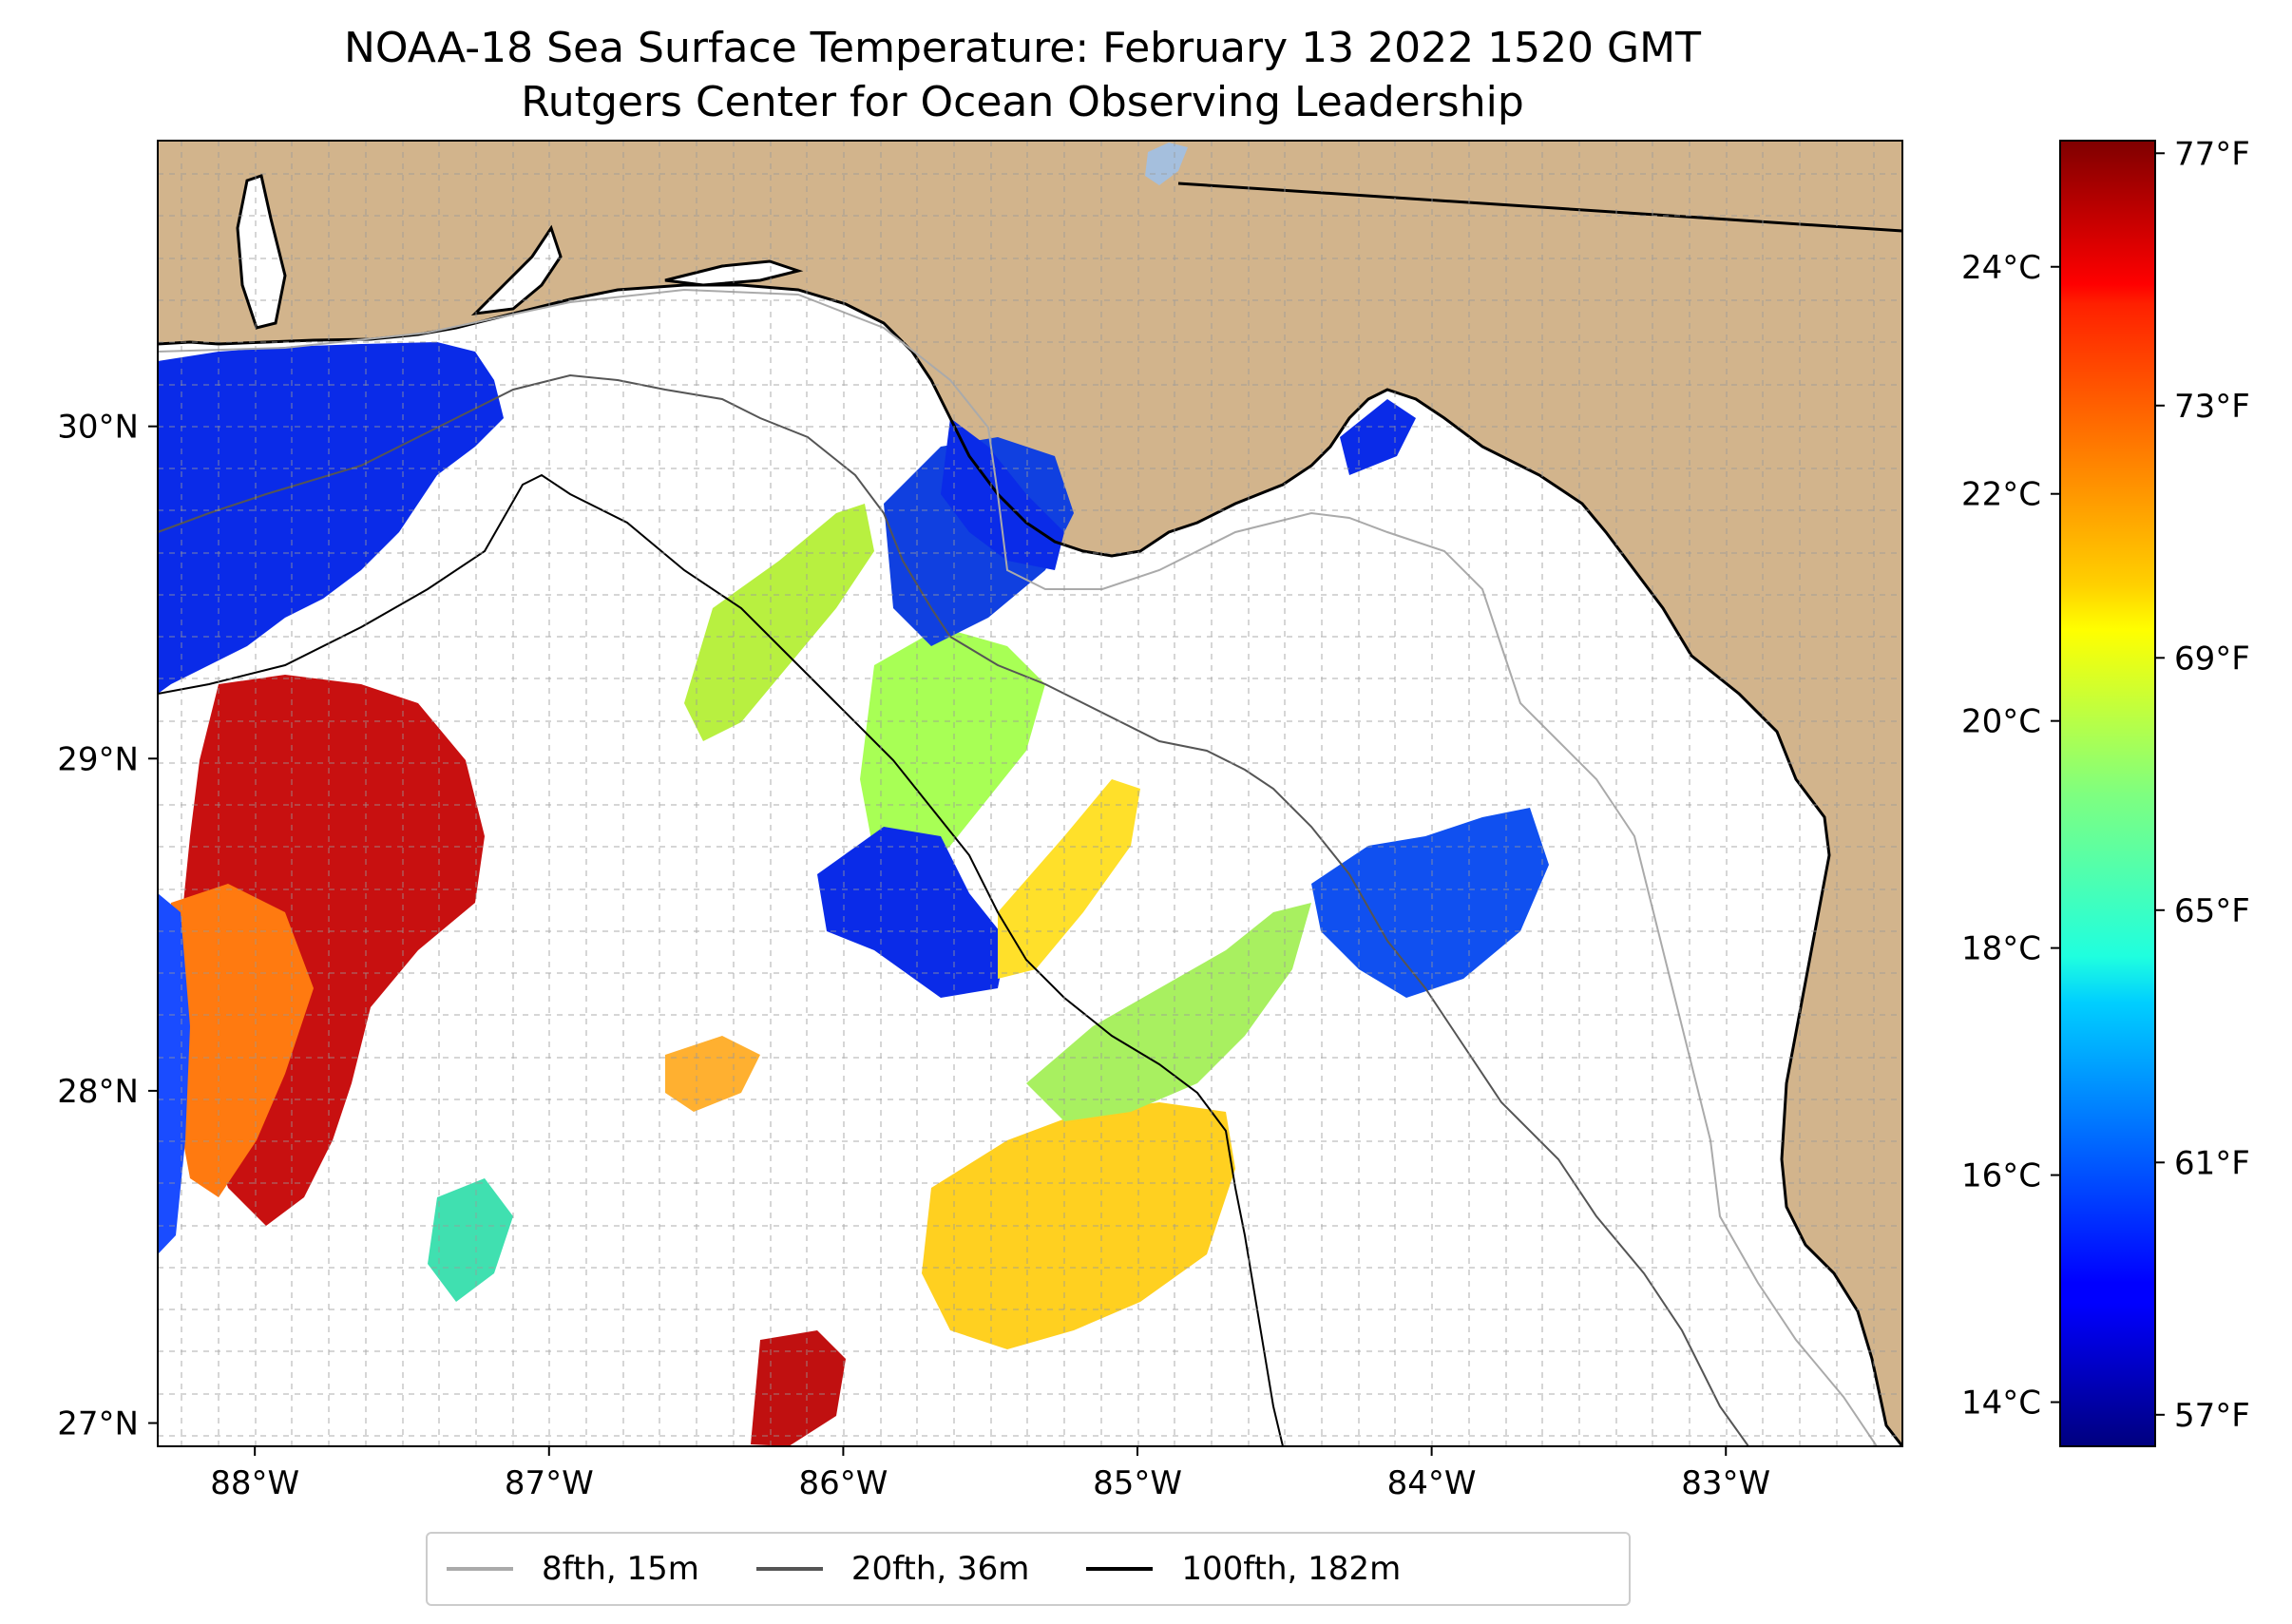  I want to click on longitude-axis: 88°W 87°W 86°W 85°W 84°W 83°W, so click(990, 1474).